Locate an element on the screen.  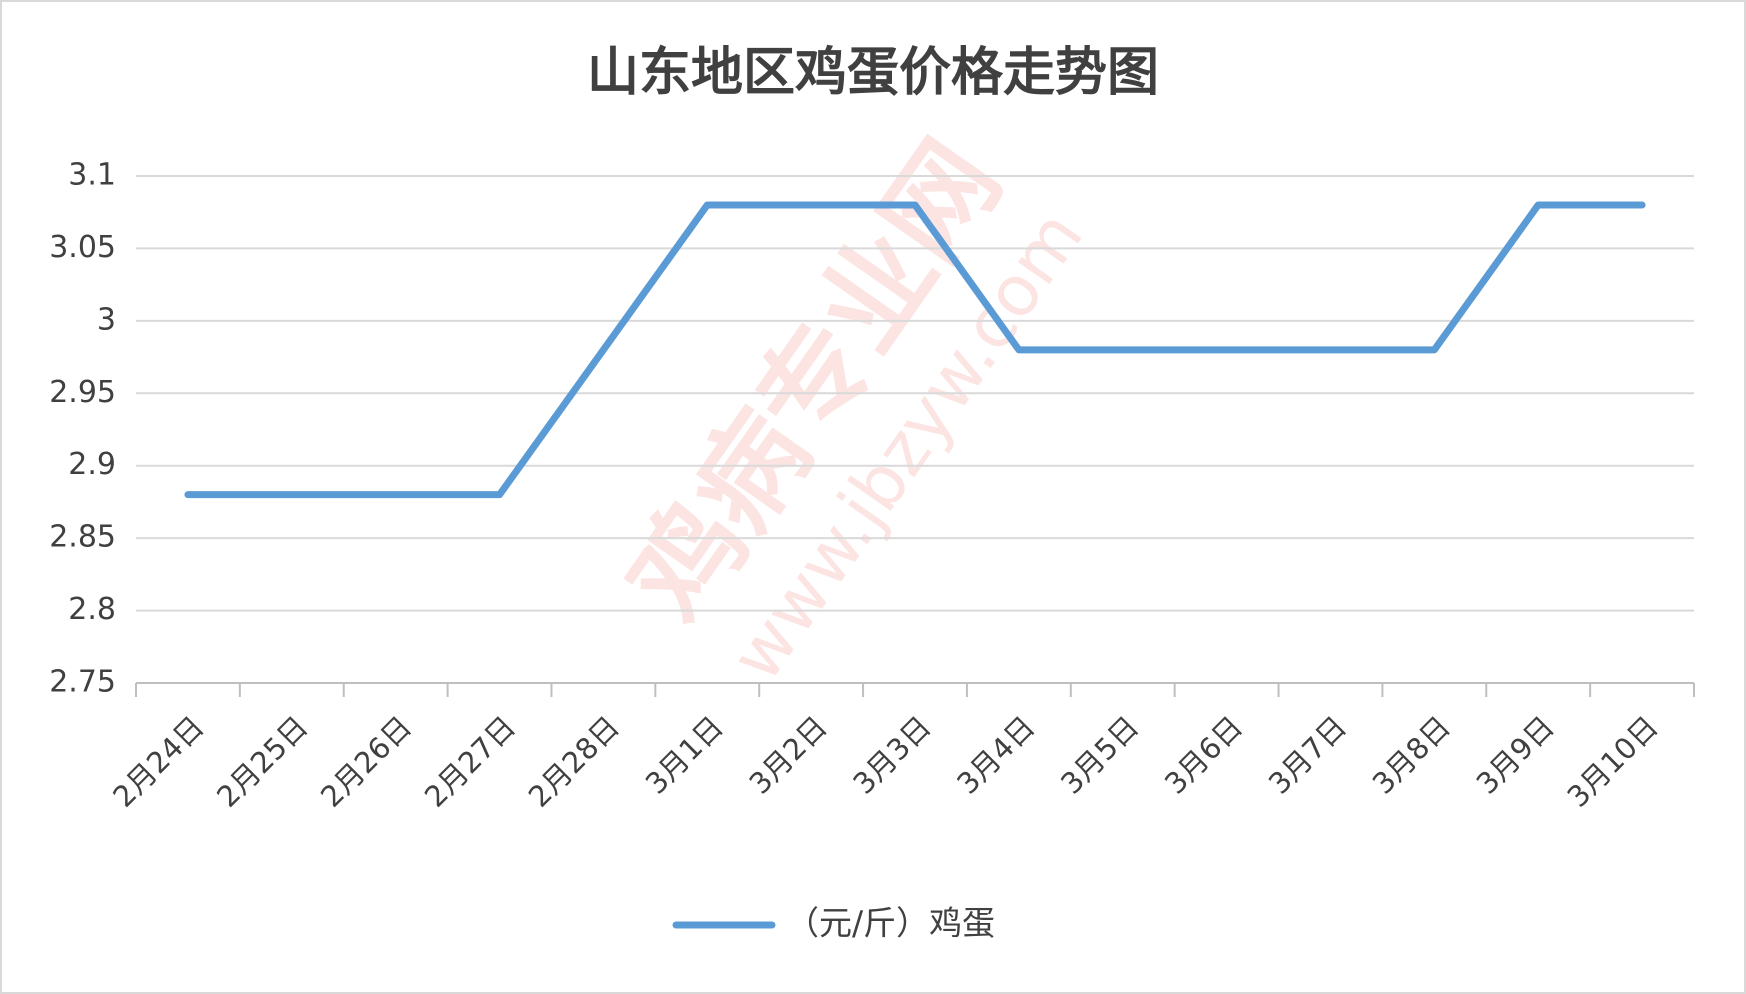
y-tick-label: 3.05 is located at coordinates (82, 247).